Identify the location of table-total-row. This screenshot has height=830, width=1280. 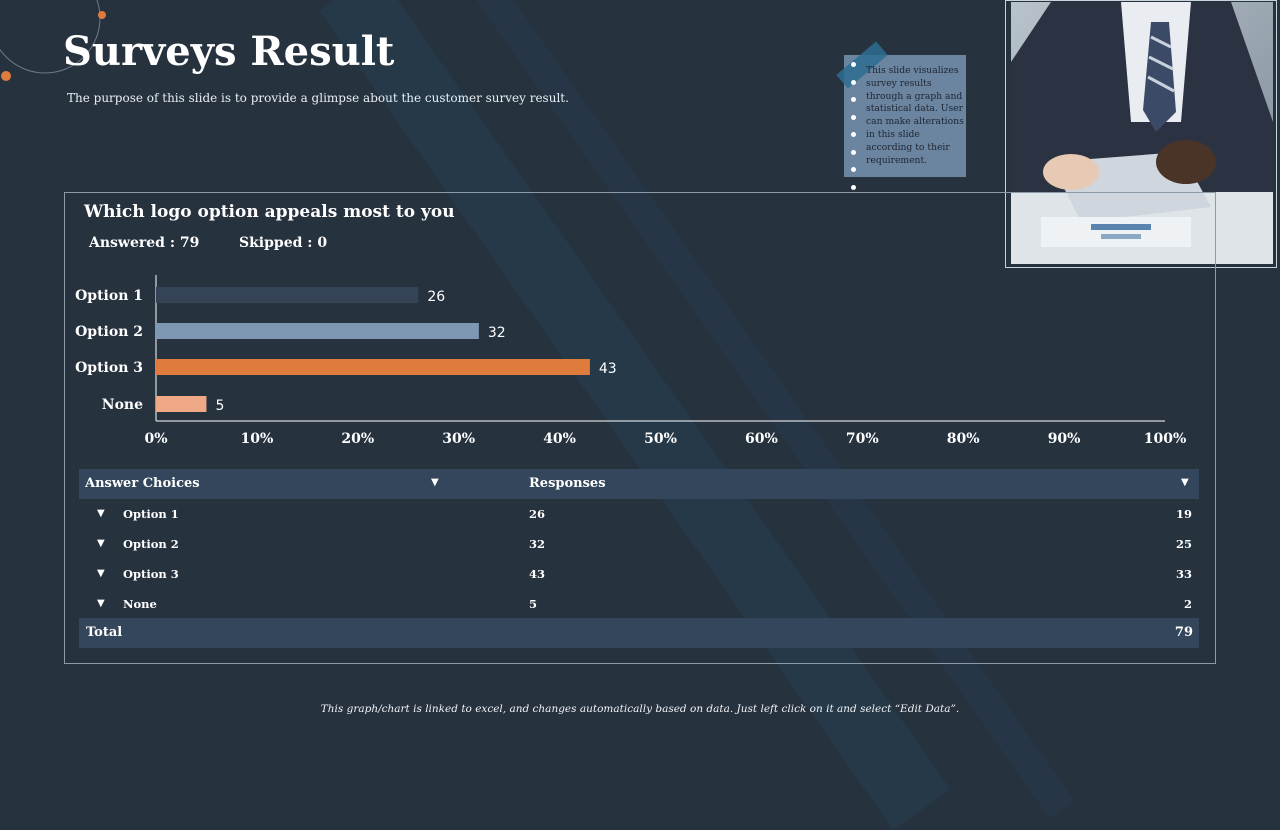
(639, 633).